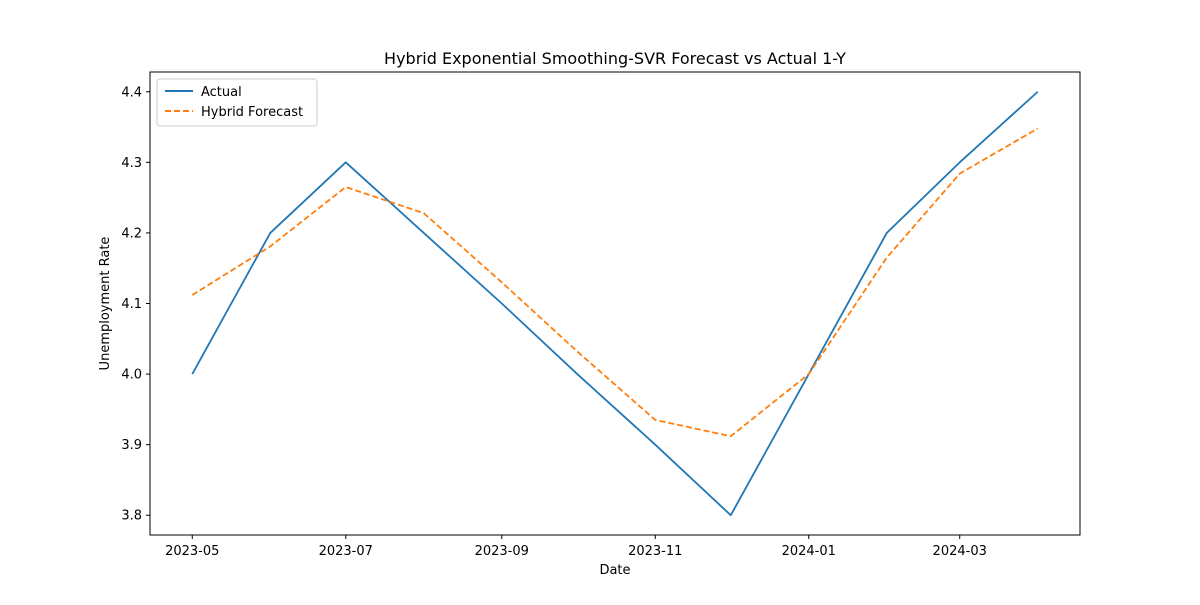 The width and height of the screenshot is (1200, 605). What do you see at coordinates (131, 375) in the screenshot?
I see `y-tick-label: 4.0` at bounding box center [131, 375].